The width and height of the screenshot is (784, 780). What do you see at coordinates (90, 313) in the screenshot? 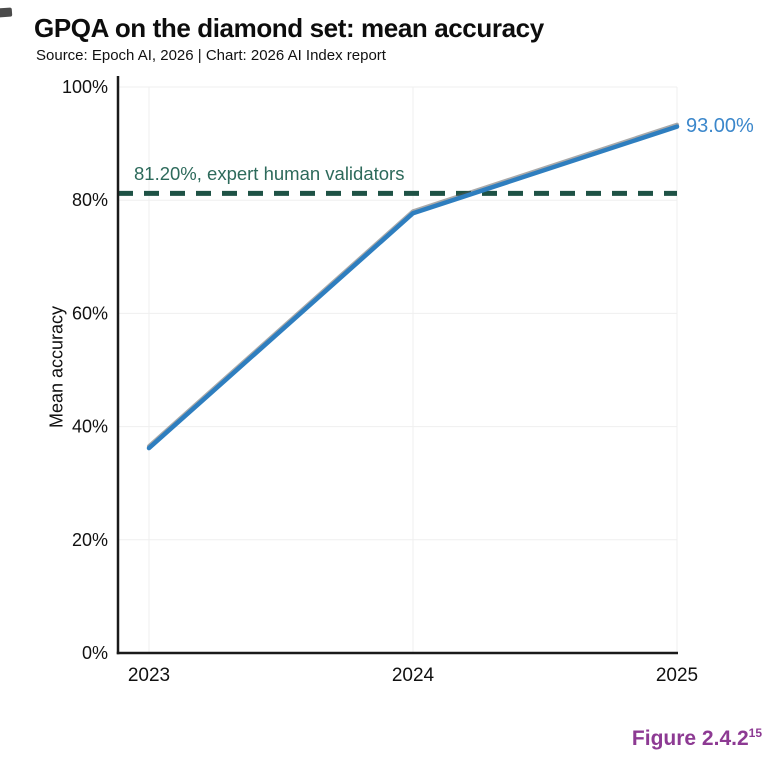
I see `y-tick-label: 60%` at bounding box center [90, 313].